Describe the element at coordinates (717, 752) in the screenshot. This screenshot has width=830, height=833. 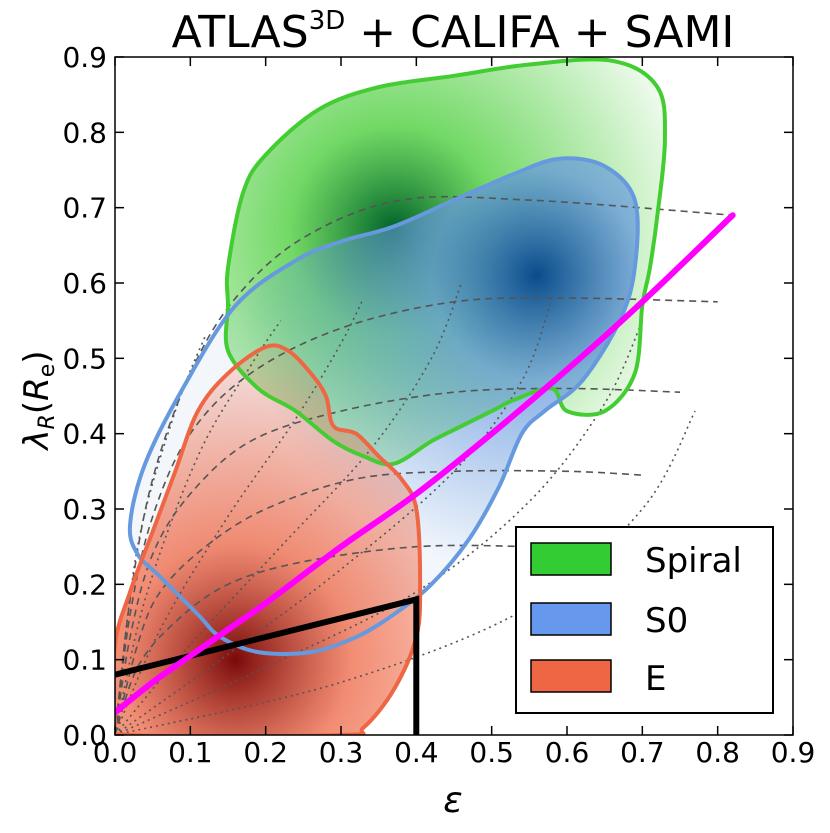
I see `x-tick-label: 0.8` at that location.